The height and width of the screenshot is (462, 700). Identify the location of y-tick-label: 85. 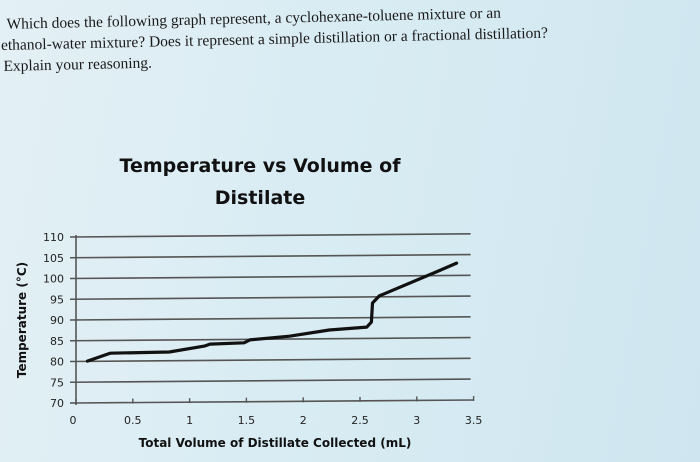
(57, 341).